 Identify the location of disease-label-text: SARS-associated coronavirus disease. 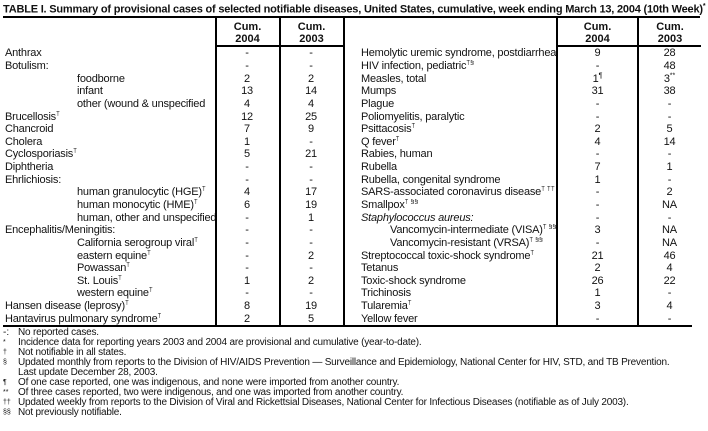
(451, 192).